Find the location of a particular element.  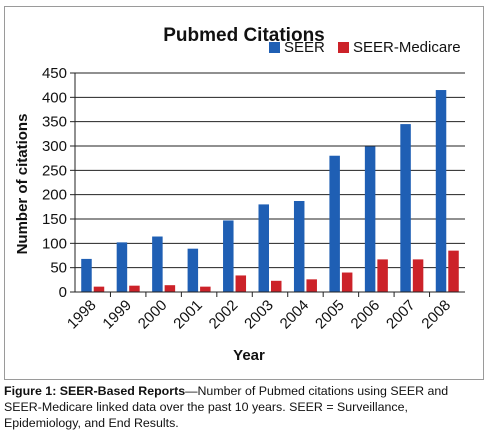

bar-seer-1998 is located at coordinates (86, 275).